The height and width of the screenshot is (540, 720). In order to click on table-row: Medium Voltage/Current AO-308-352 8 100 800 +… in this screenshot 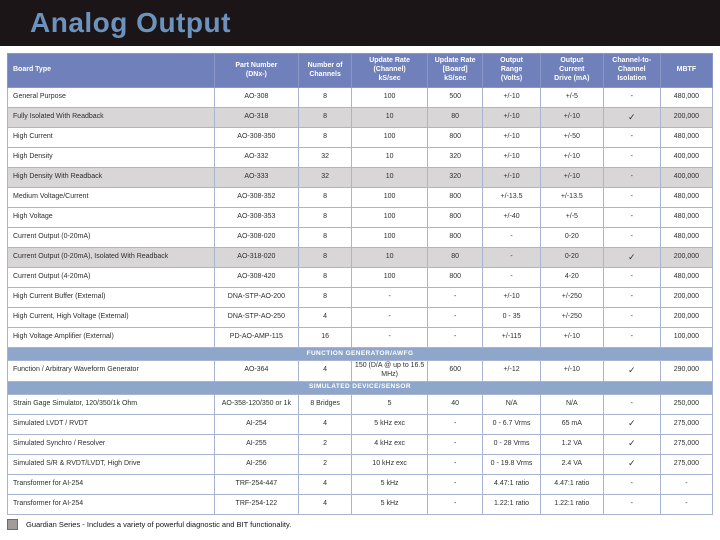, I will do `click(360, 197)`.